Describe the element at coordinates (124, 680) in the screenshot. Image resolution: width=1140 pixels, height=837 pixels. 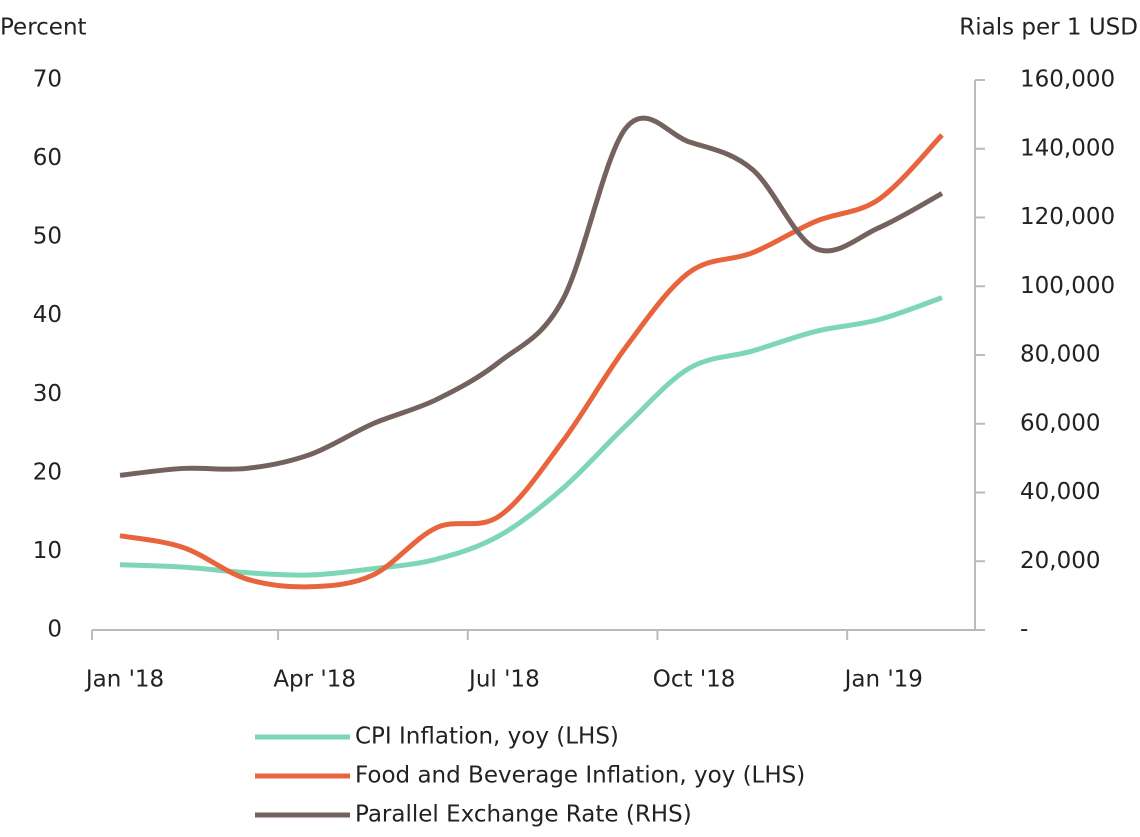
I see `x-tick-label: Jan '18` at that location.